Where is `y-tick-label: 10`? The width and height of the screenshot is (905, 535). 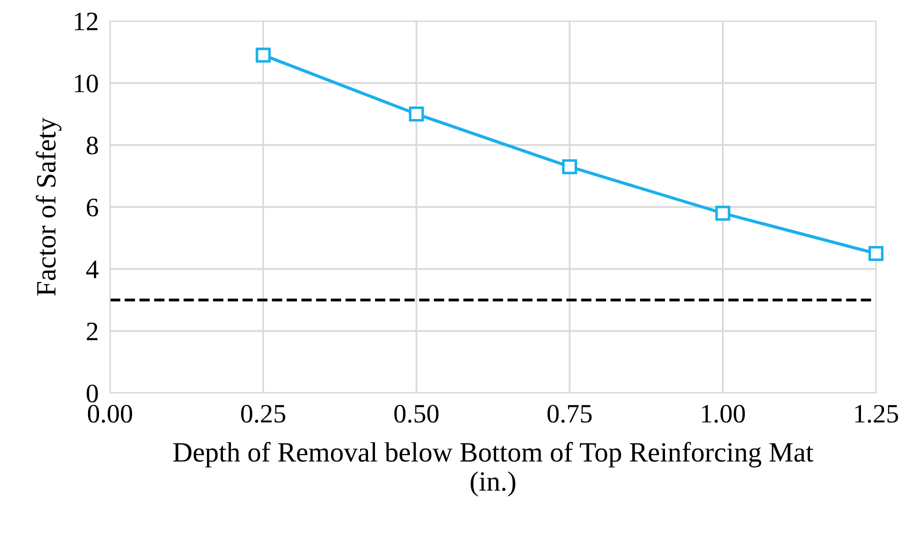
y-tick-label: 10 is located at coordinates (86, 83).